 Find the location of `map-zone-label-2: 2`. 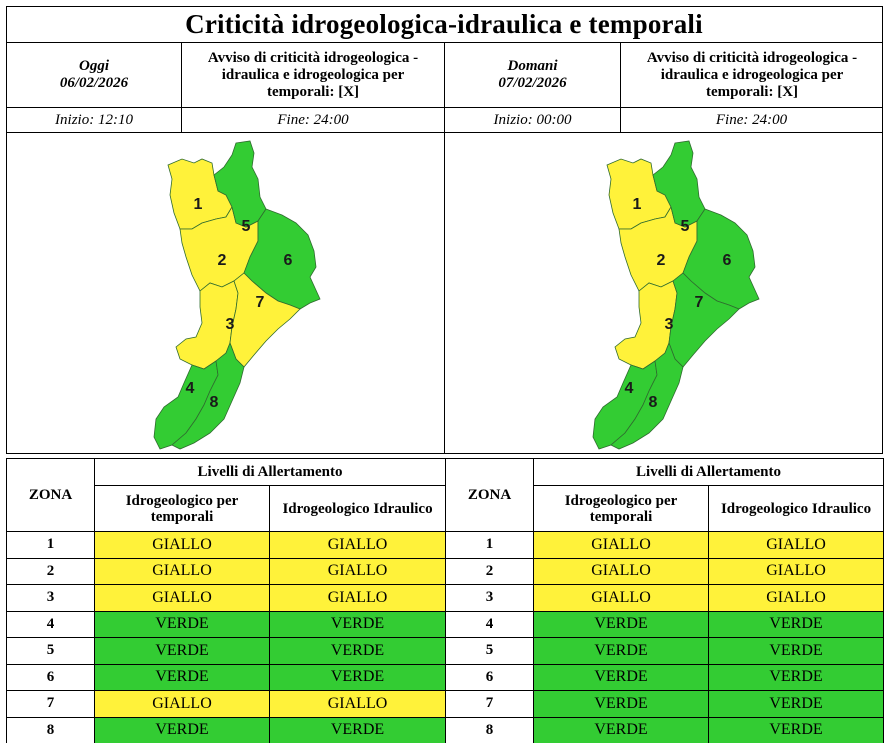

map-zone-label-2: 2 is located at coordinates (661, 260).